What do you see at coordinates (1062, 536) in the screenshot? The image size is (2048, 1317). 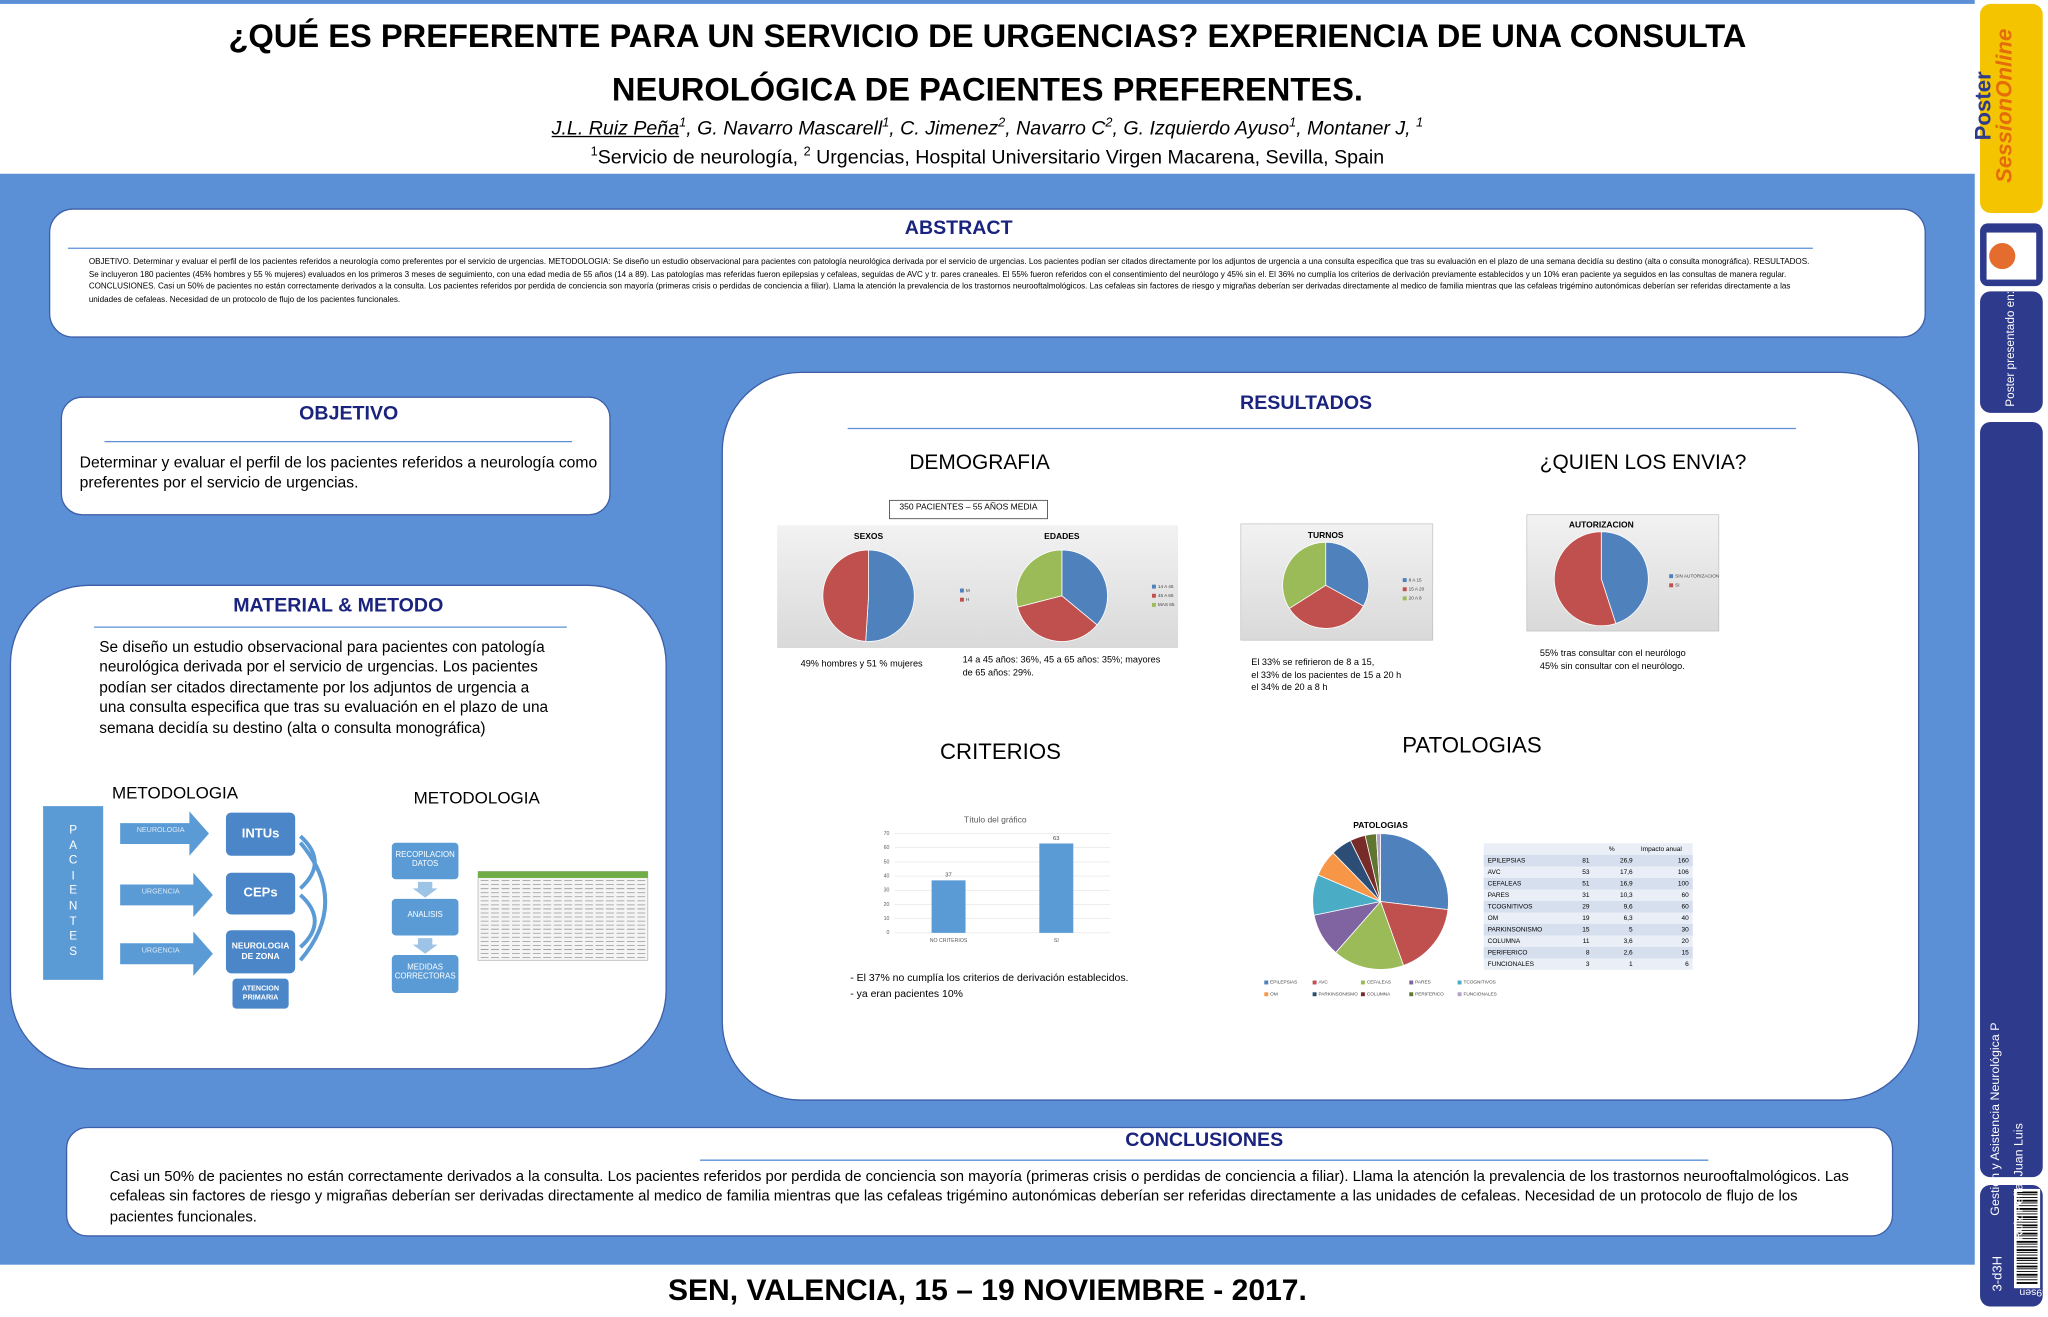 I see `chart-title: EDADES` at bounding box center [1062, 536].